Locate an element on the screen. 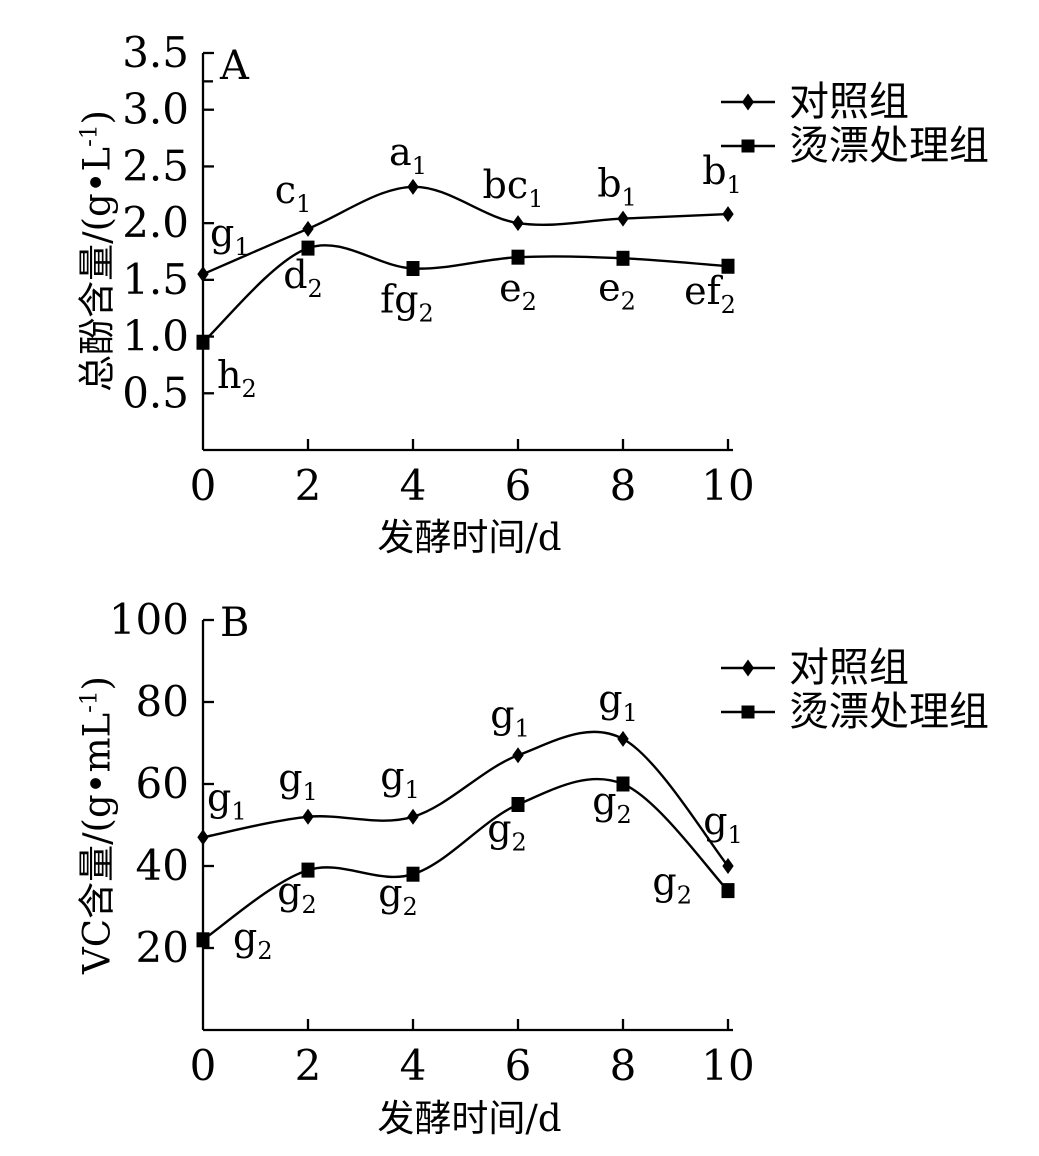 The image size is (1039, 1156). panel-a-label: A is located at coordinates (234, 66).